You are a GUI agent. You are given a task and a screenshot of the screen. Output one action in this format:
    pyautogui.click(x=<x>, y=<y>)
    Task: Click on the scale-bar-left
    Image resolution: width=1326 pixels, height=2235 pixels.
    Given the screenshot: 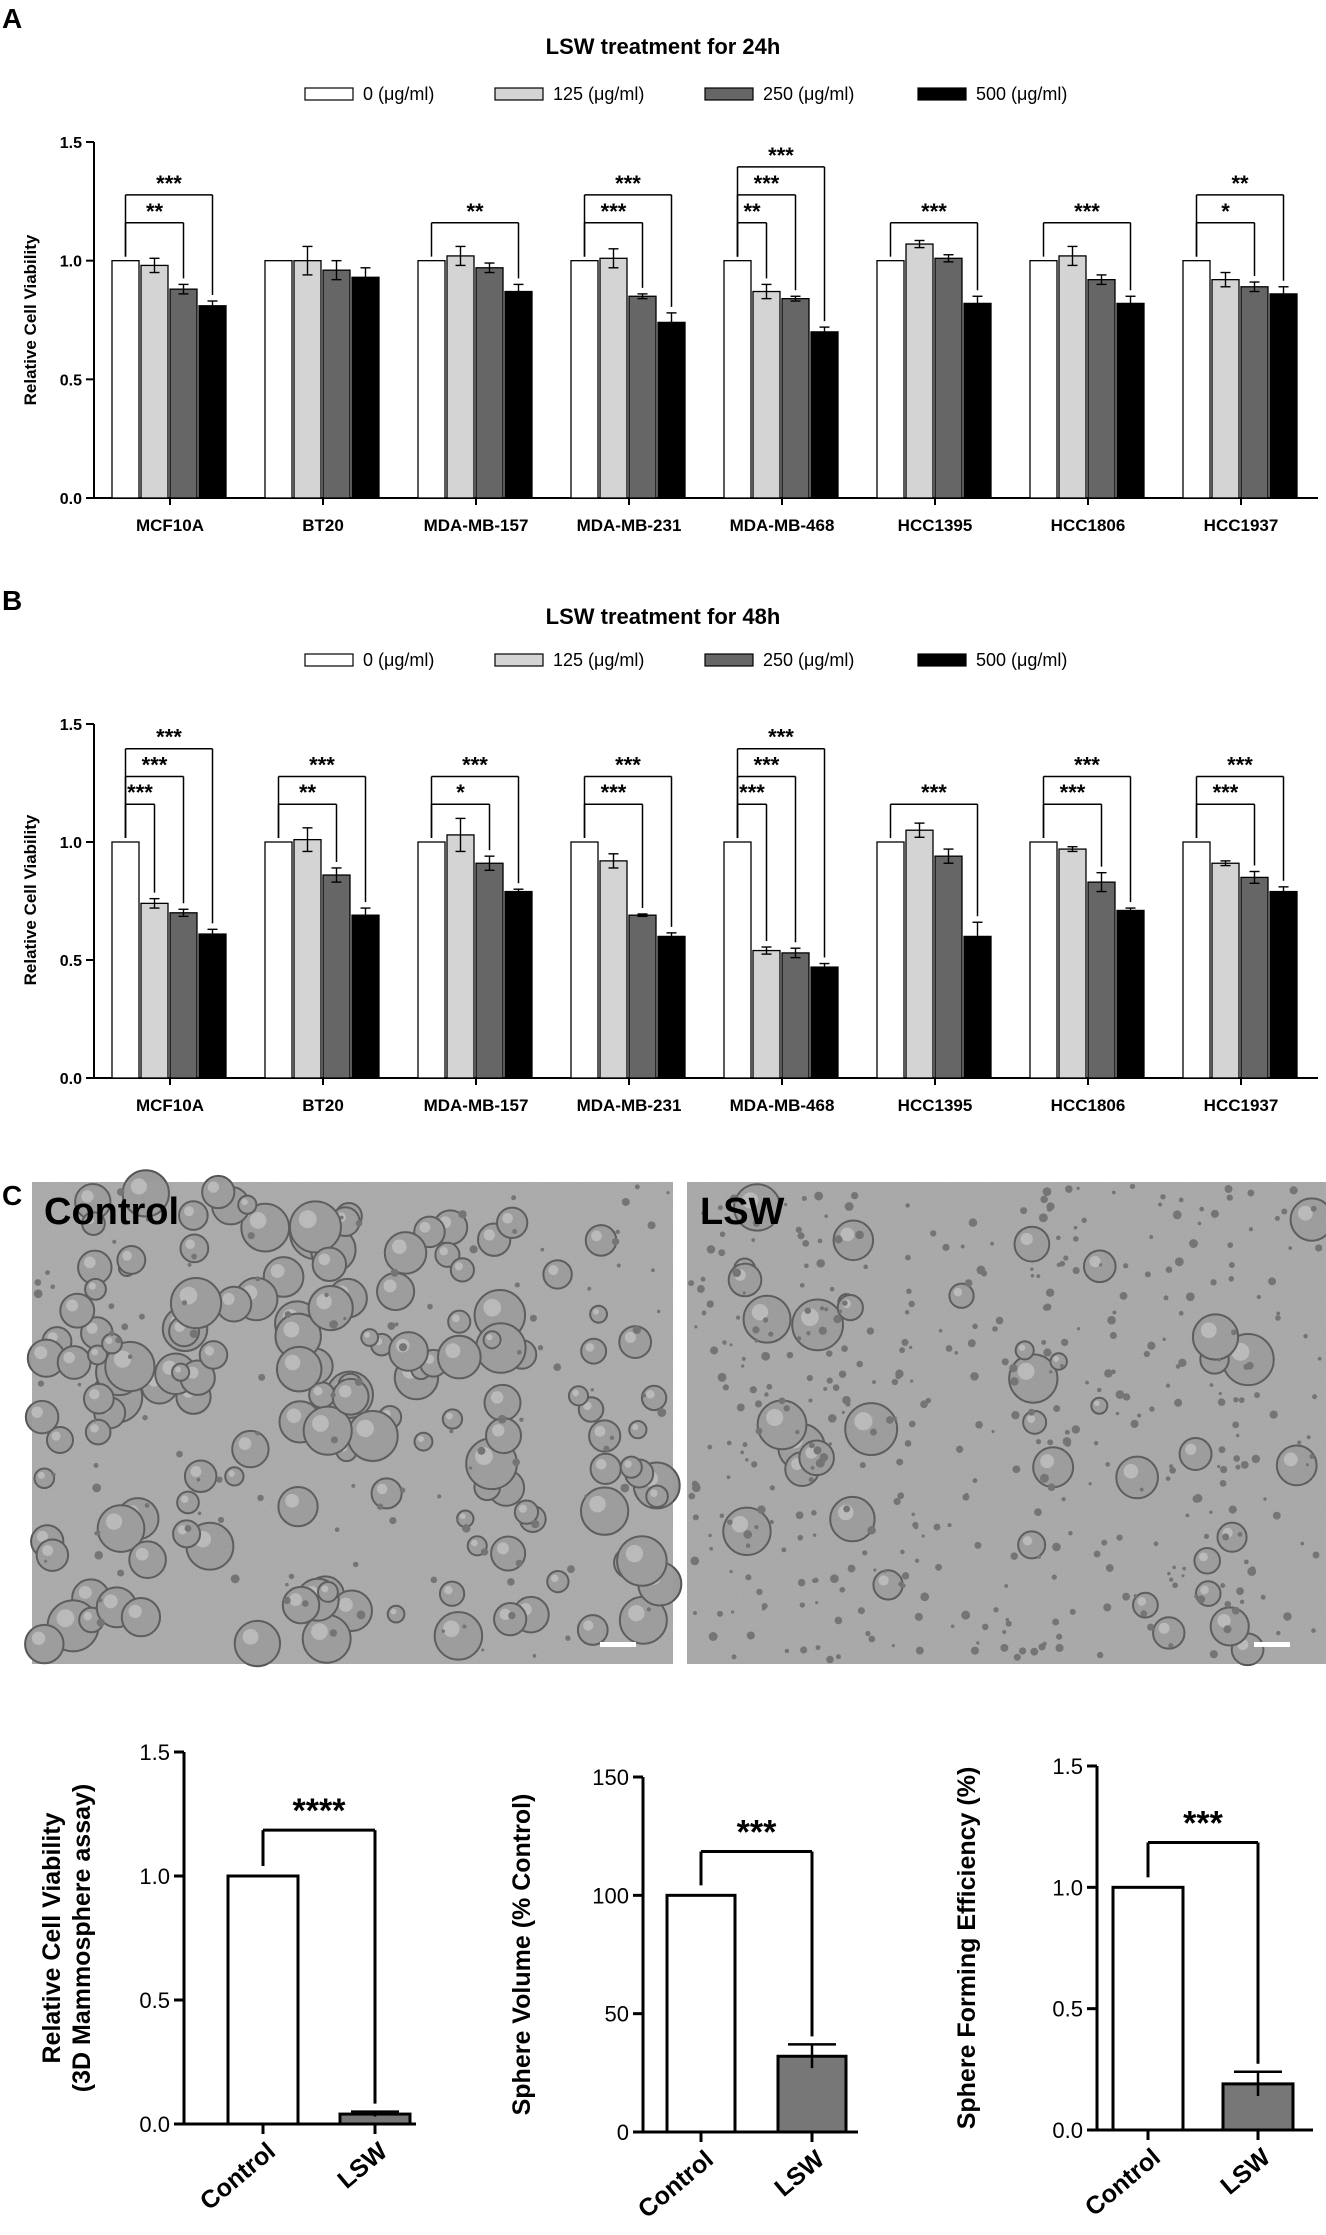 What is the action you would take?
    pyautogui.click(x=618, y=1644)
    